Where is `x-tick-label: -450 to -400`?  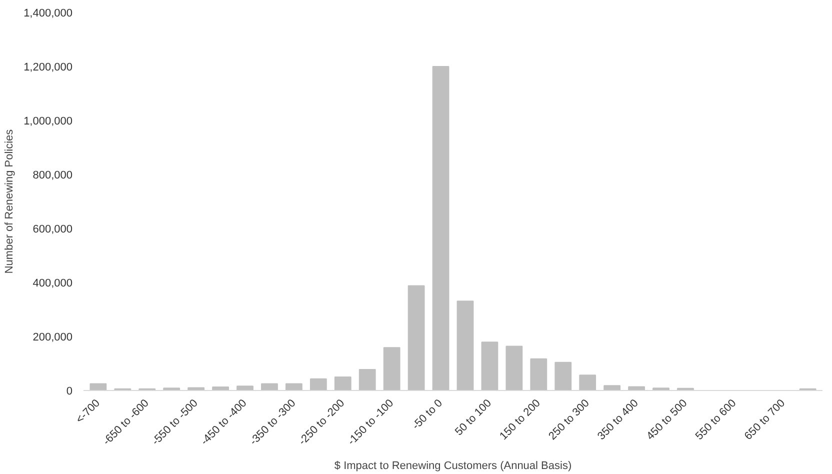 x-tick-label: -450 to -400 is located at coordinates (224, 422).